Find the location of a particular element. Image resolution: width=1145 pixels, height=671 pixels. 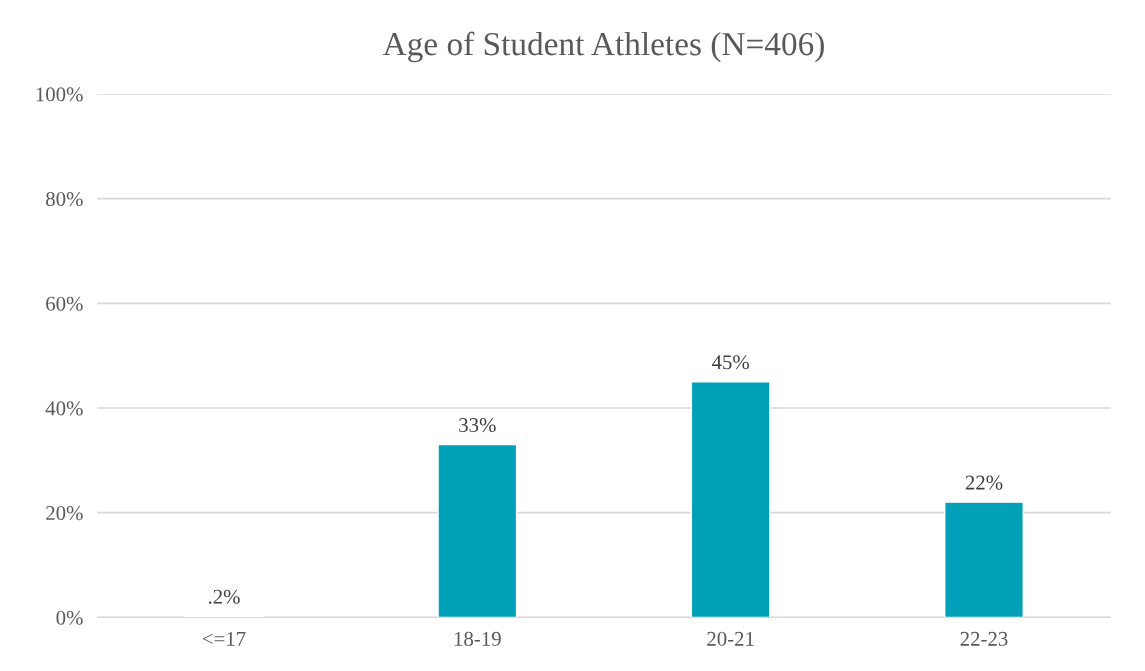

data-label: .2% is located at coordinates (224, 596).